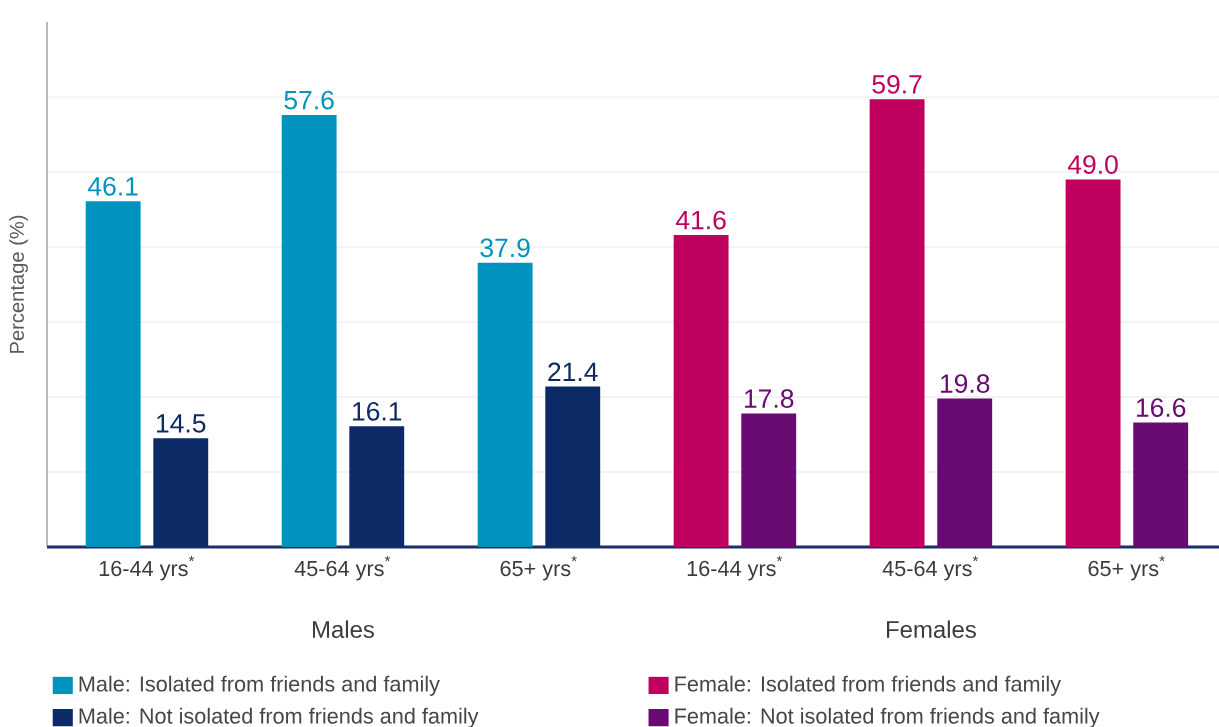  What do you see at coordinates (112, 186) in the screenshot?
I see `data-label: 46.1` at bounding box center [112, 186].